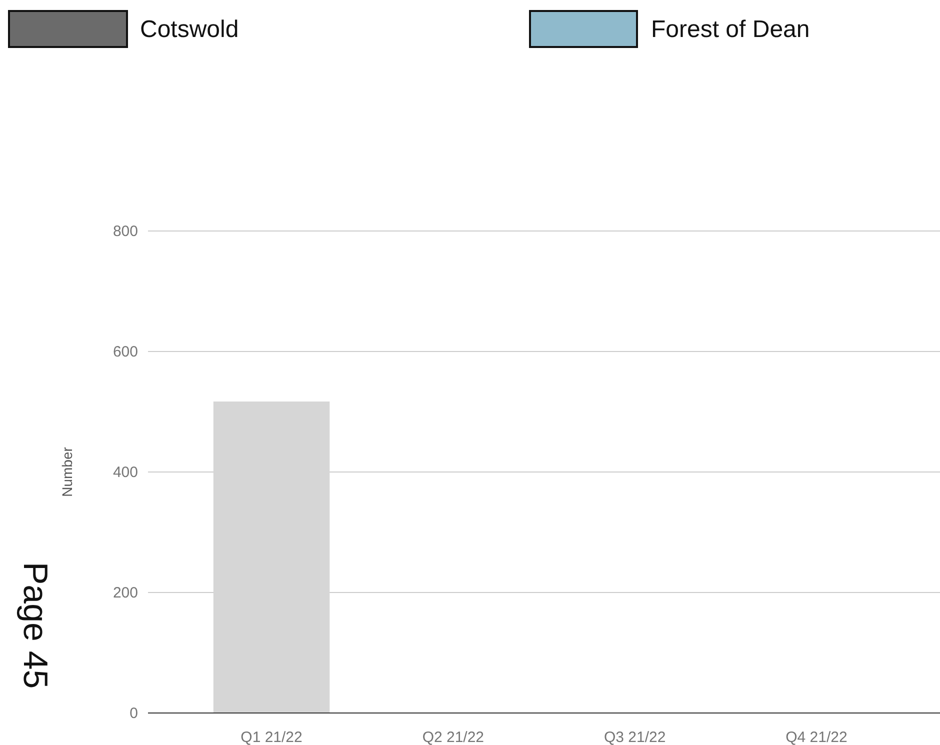 This screenshot has height=745, width=940. Describe the element at coordinates (453, 737) in the screenshot. I see `x-tick-label: Q2 21/22` at that location.